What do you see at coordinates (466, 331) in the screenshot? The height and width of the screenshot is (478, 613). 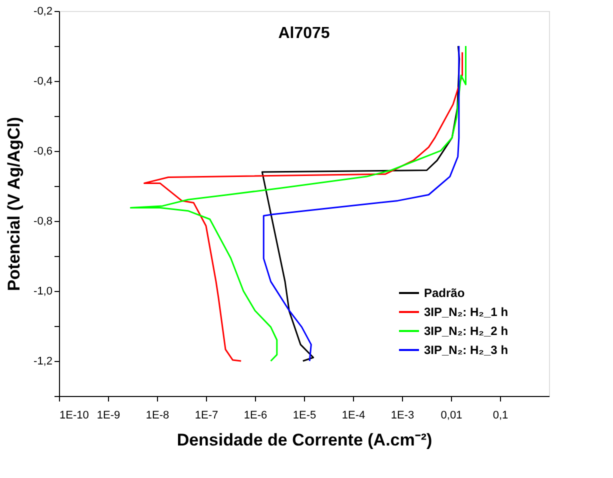 I see `legend-label: 3IP_N₂: H₂_2 h` at bounding box center [466, 331].